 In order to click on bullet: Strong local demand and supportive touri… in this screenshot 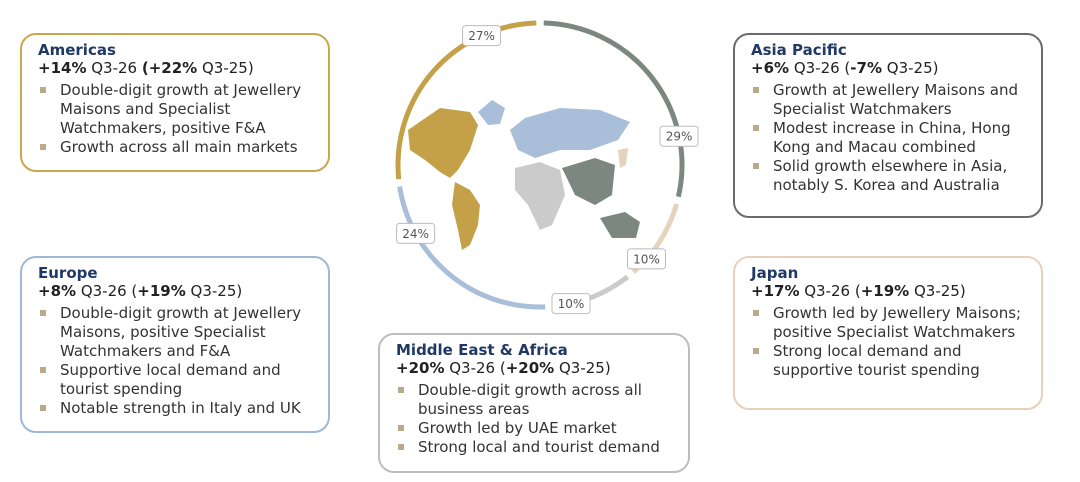, I will do `click(890, 361)`.